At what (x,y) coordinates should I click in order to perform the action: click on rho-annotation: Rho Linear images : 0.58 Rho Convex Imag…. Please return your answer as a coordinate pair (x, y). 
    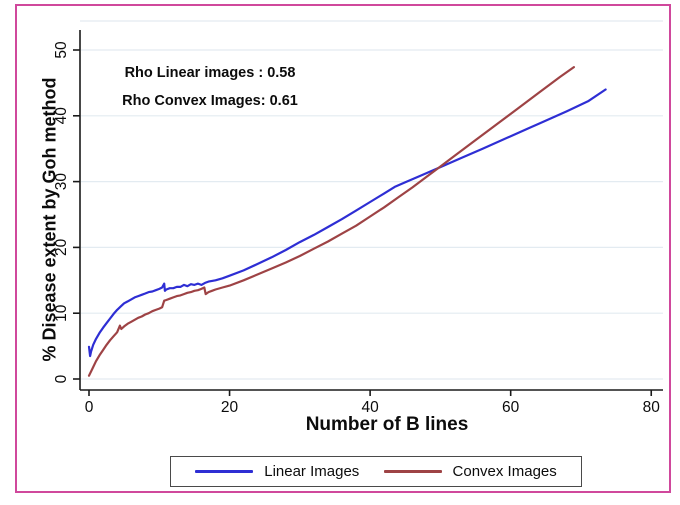
    Looking at the image, I should click on (210, 87).